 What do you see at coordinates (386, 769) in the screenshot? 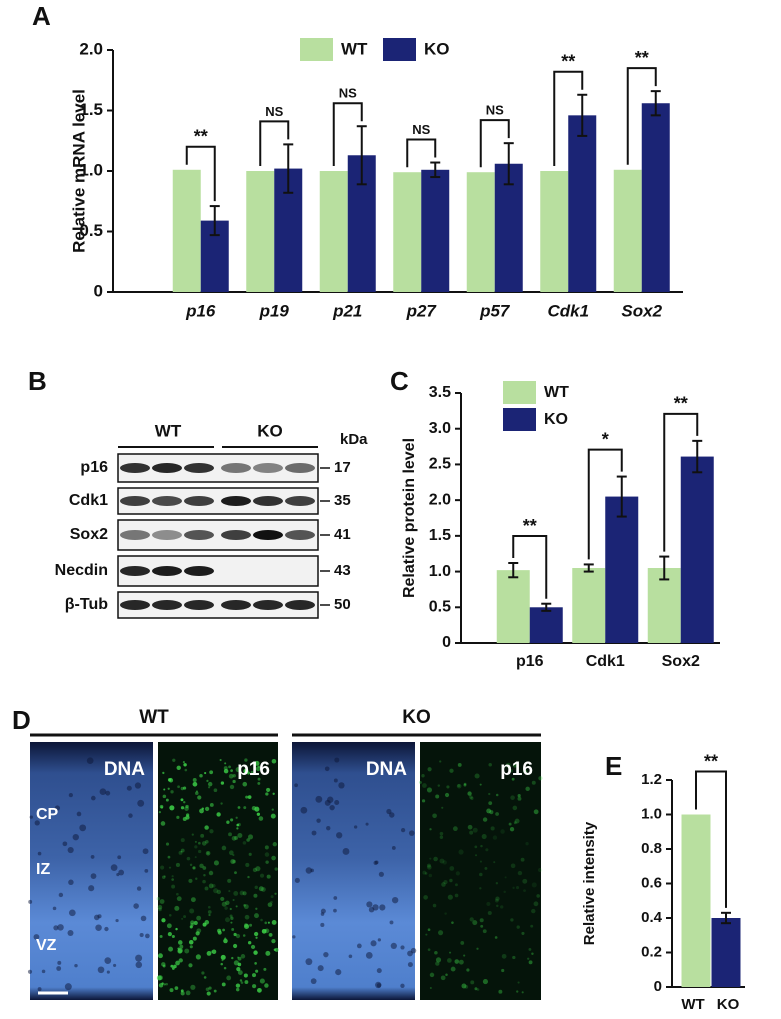
I see `channel-label: DNA` at bounding box center [386, 769].